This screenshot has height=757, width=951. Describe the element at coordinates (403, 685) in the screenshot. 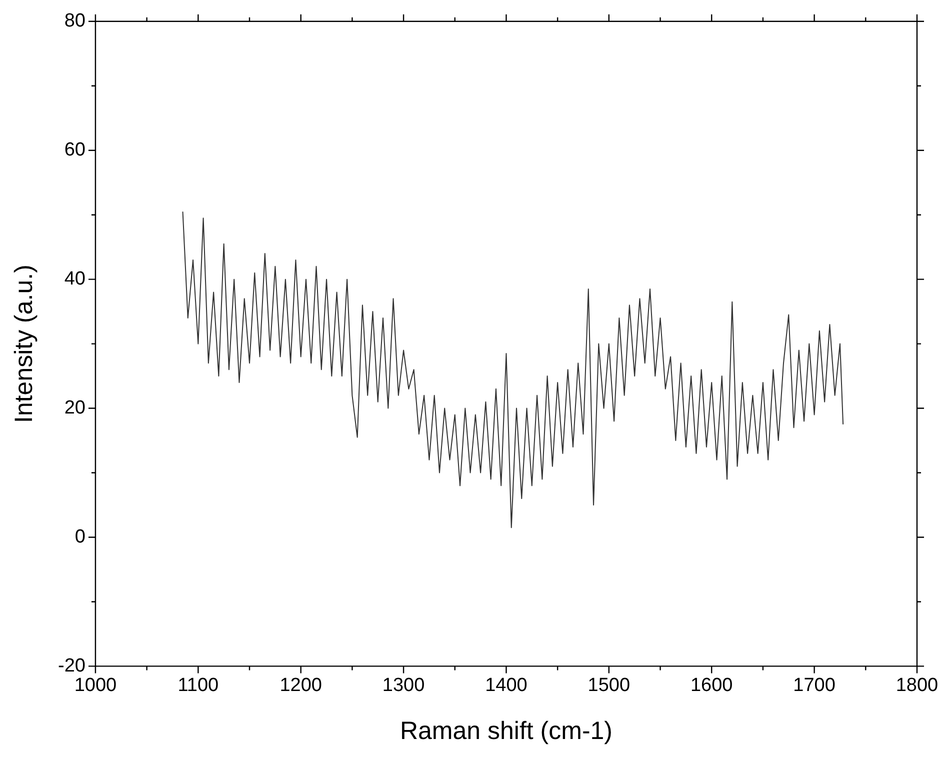

I see `x-tick-label: 1300` at that location.